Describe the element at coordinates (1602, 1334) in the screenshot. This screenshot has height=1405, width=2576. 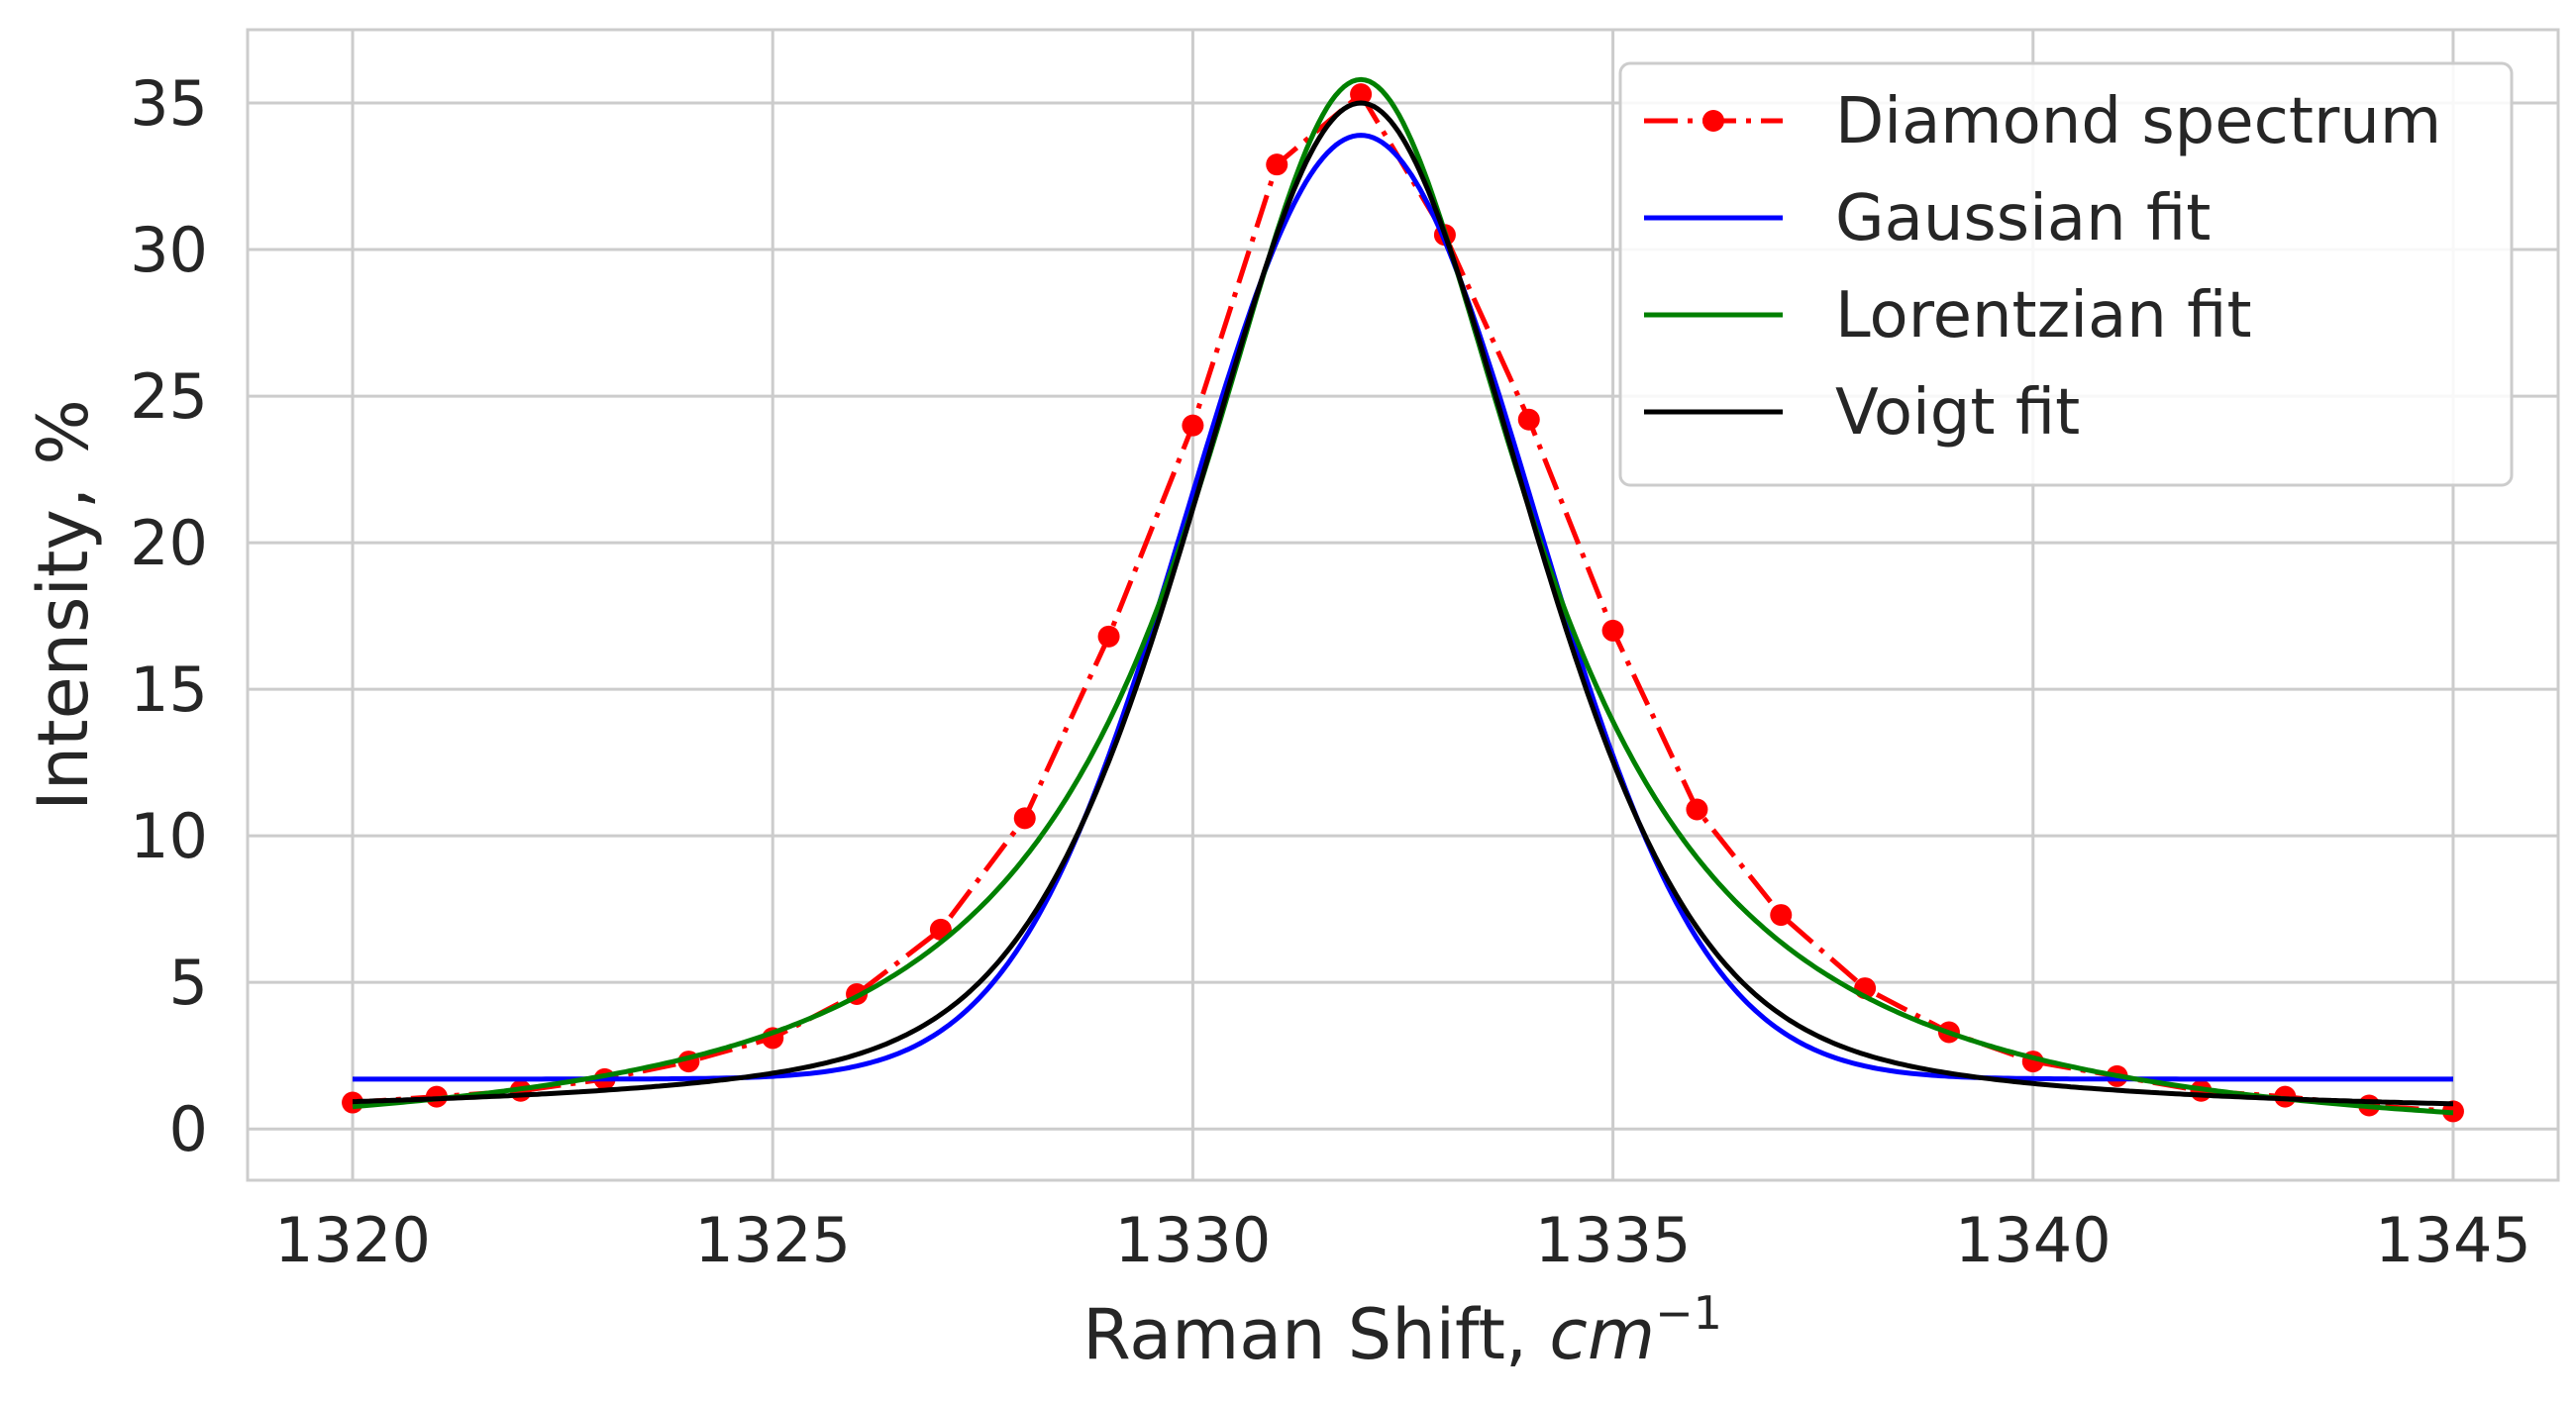
I see `x-axis-label-unit: cm` at that location.